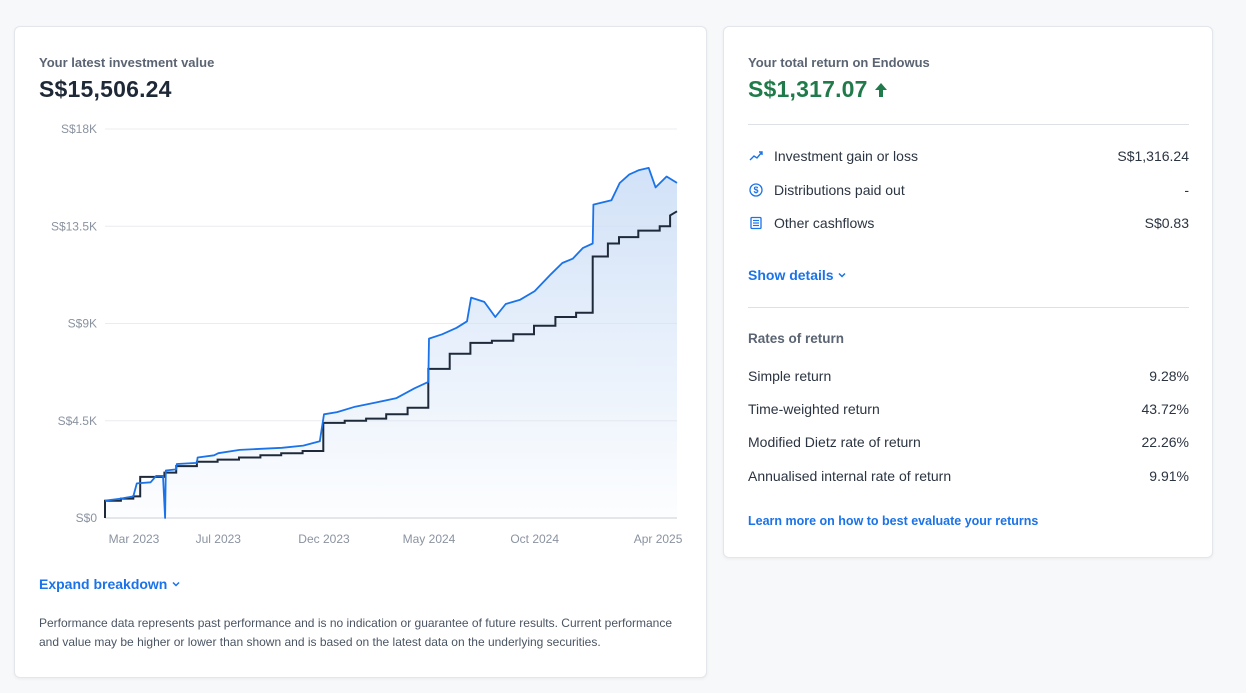 Image resolution: width=1246 pixels, height=693 pixels. What do you see at coordinates (1165, 442) in the screenshot?
I see `rate-value: 22.26%` at bounding box center [1165, 442].